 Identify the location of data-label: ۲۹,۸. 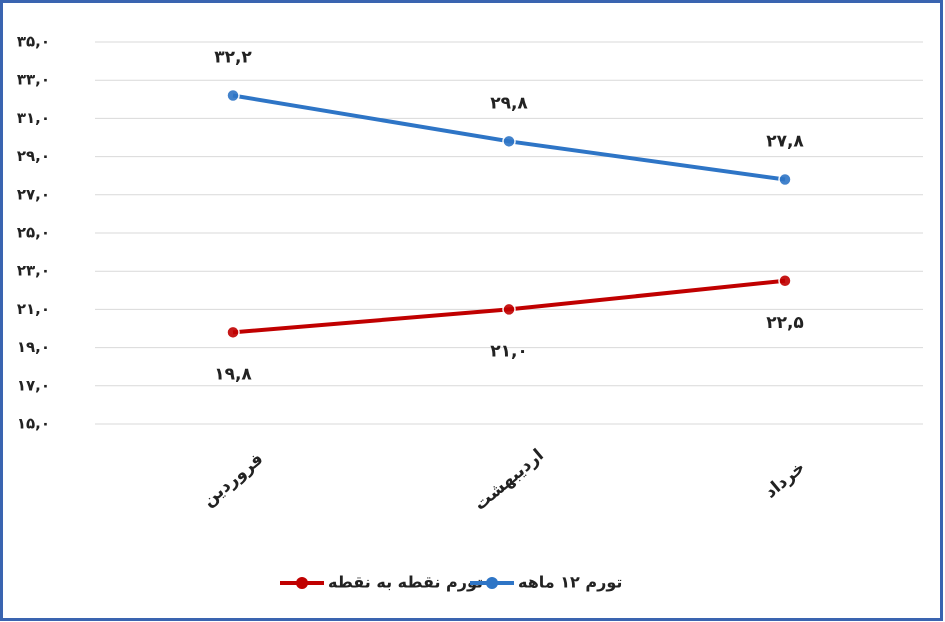
(509, 103).